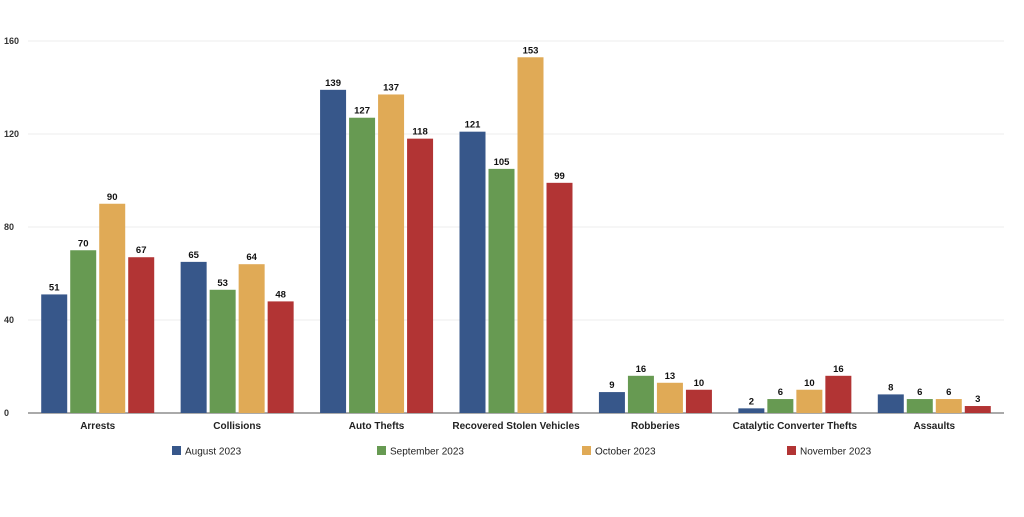 The width and height of the screenshot is (1024, 517). I want to click on data-label: 51, so click(54, 287).